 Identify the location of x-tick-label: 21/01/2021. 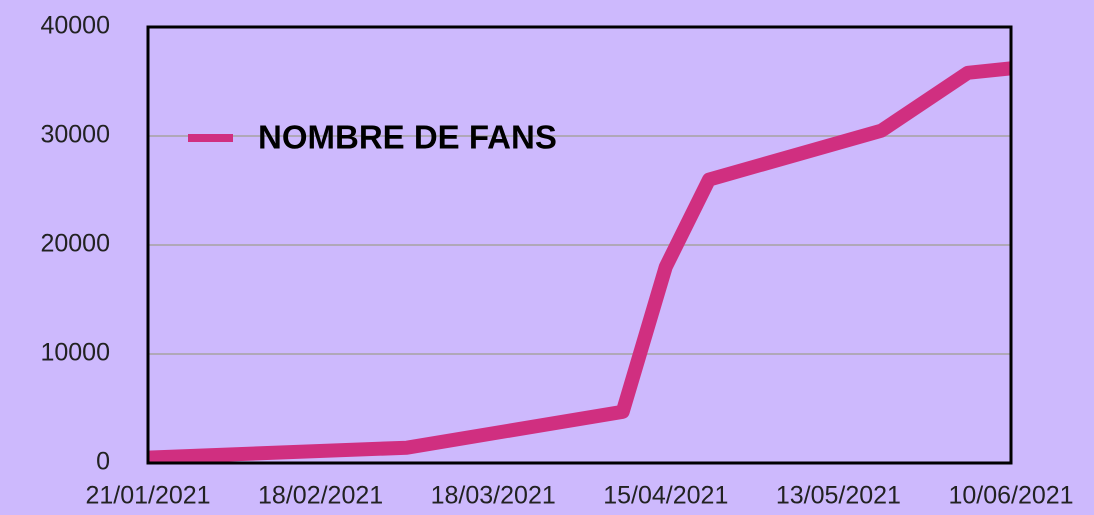
(147, 496).